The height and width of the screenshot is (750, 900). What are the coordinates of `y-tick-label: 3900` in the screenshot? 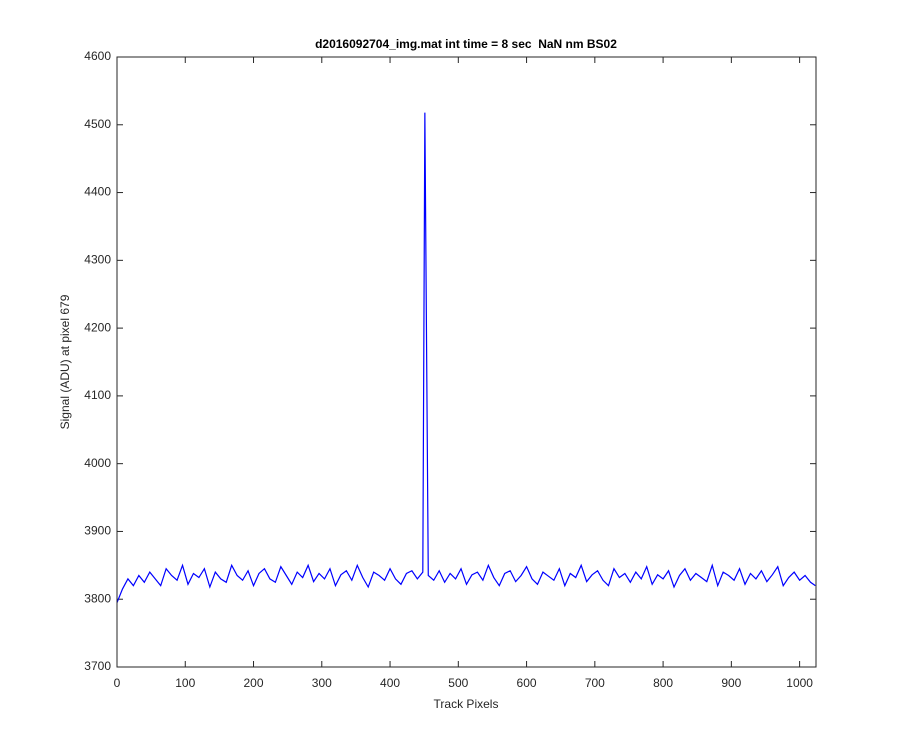 It's located at (97, 531).